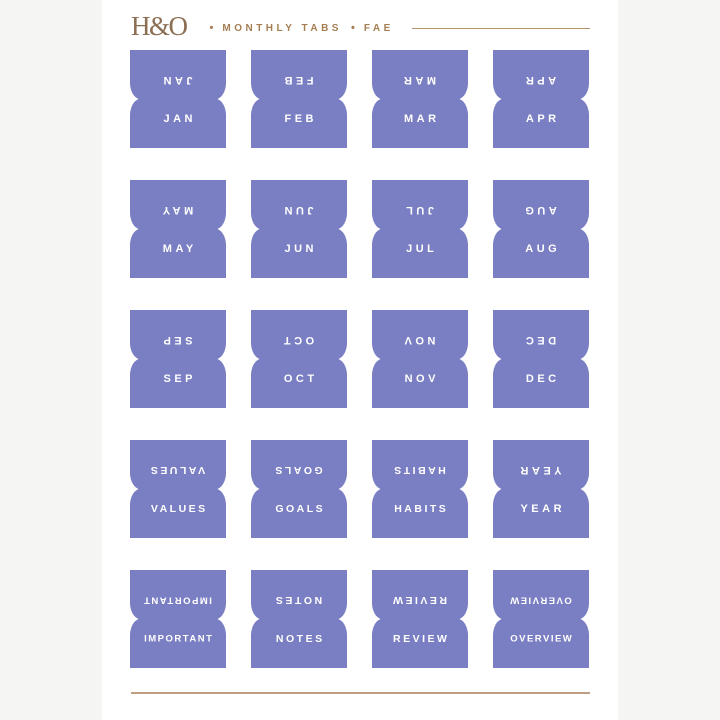  What do you see at coordinates (540, 600) in the screenshot?
I see `tab-label-flipped: OVERVIEW` at bounding box center [540, 600].